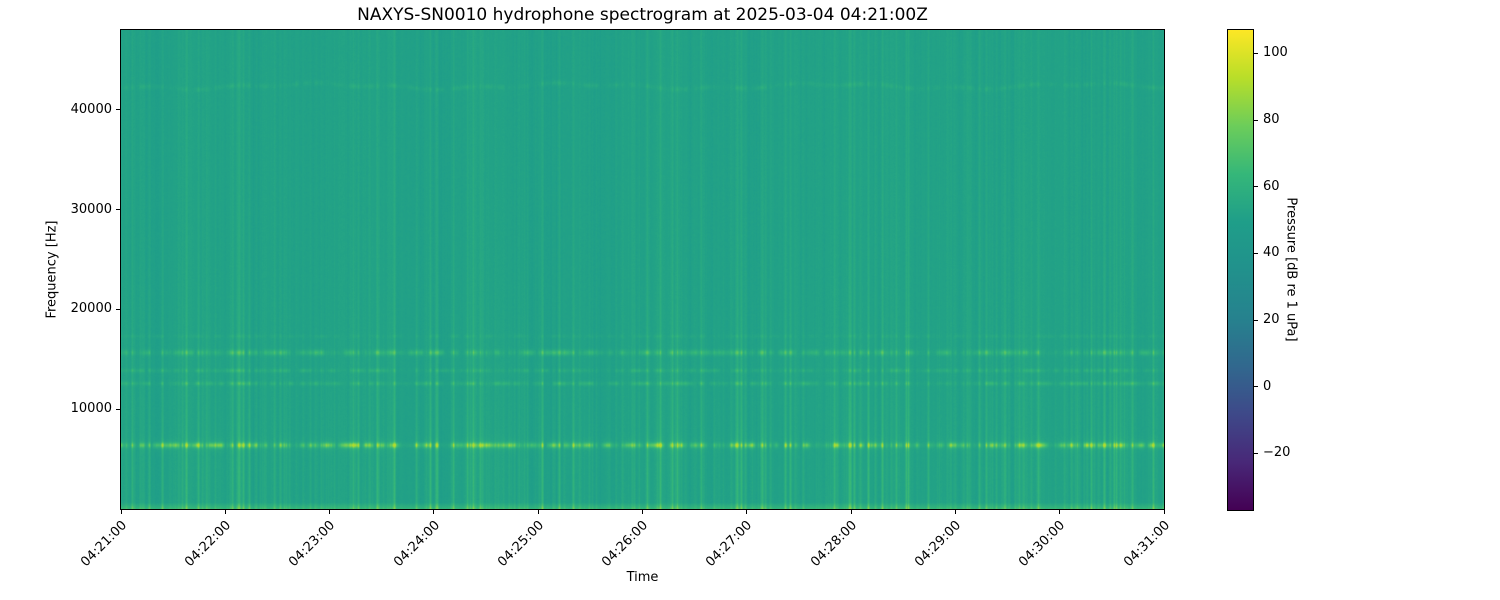 This screenshot has width=1500, height=600. What do you see at coordinates (1267, 386) in the screenshot?
I see `colorbar-tick-label: 0` at bounding box center [1267, 386].